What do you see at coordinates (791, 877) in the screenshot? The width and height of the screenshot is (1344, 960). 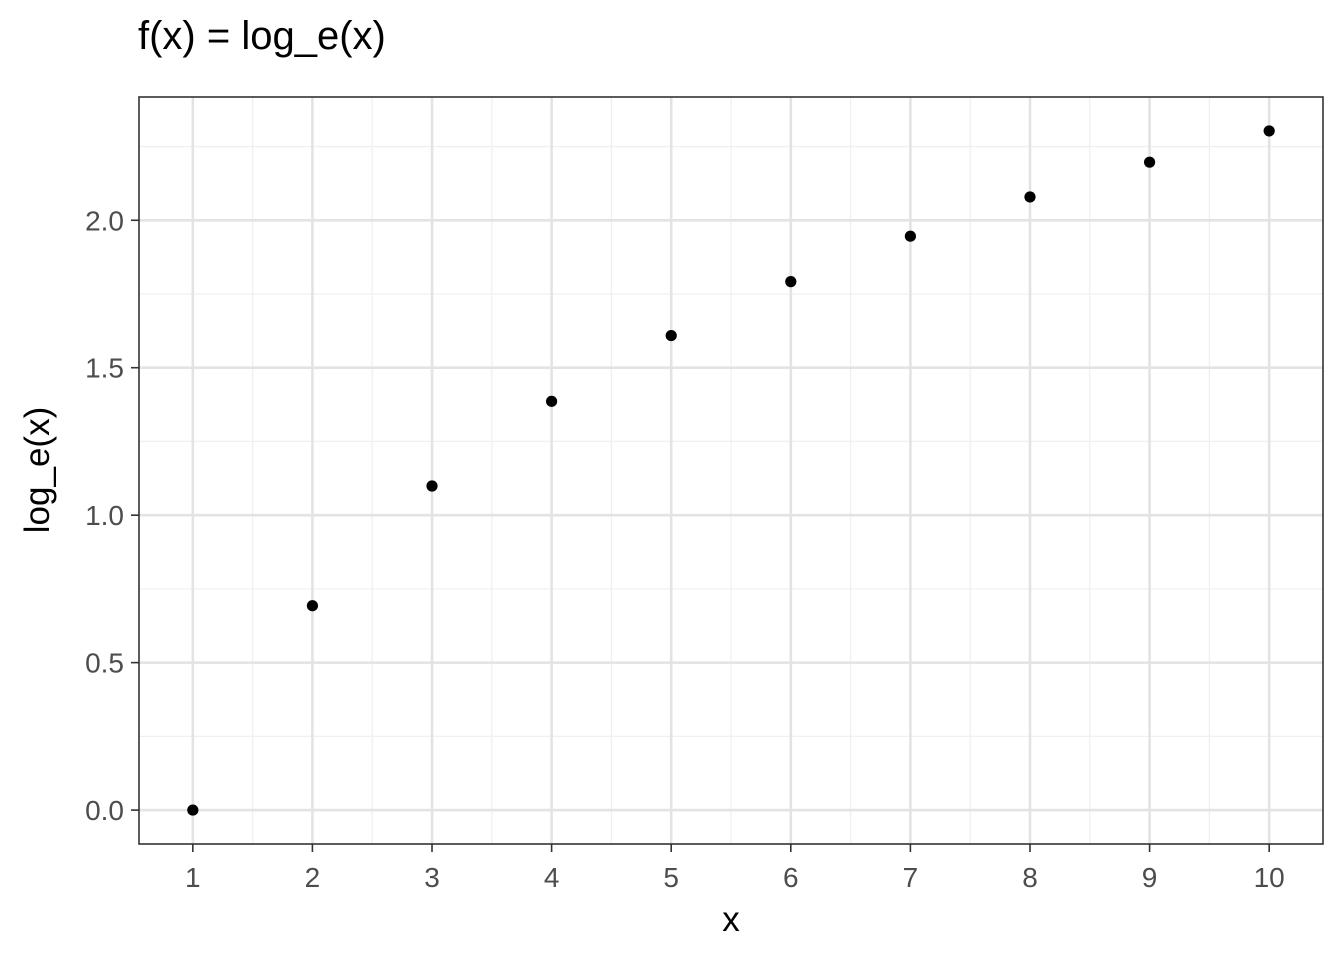 I see `x-tick-label: 6` at bounding box center [791, 877].